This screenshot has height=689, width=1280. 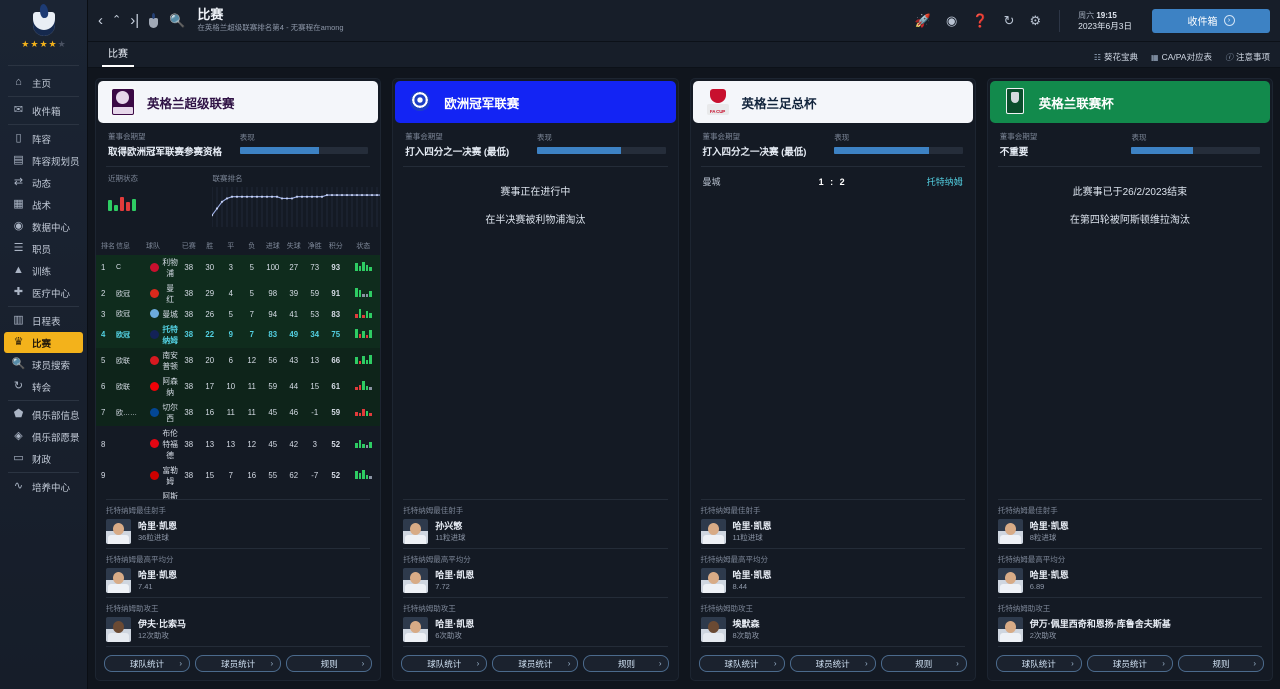 What do you see at coordinates (43, 320) in the screenshot?
I see `sidebar-item-10: ▥ 日程表` at bounding box center [43, 320].